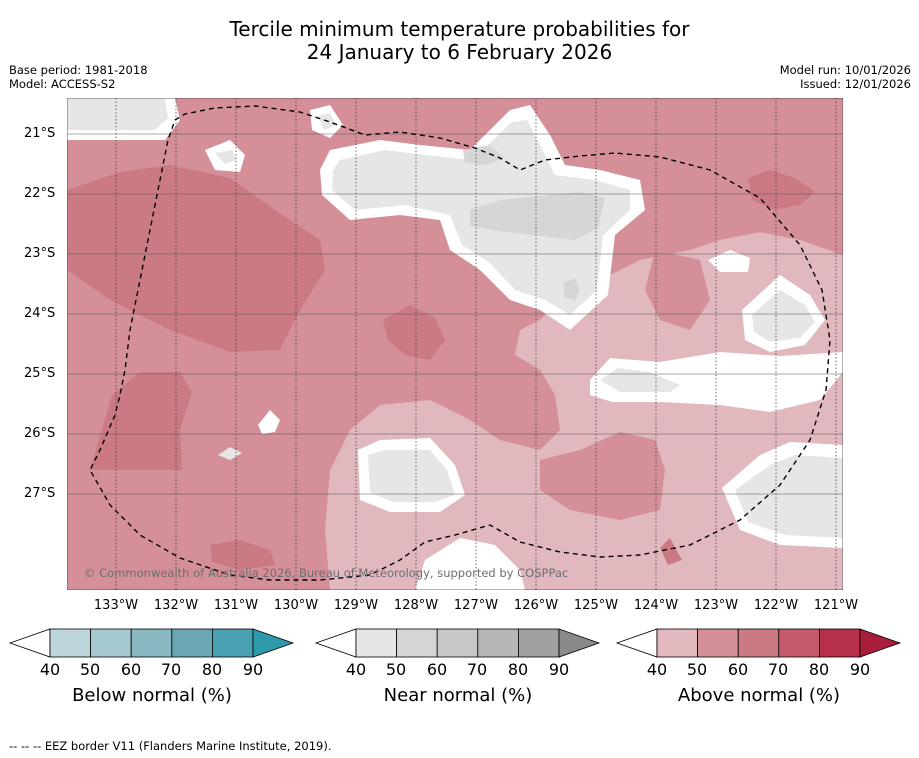  What do you see at coordinates (356, 605) in the screenshot?
I see `lon-label: 129°W` at bounding box center [356, 605].